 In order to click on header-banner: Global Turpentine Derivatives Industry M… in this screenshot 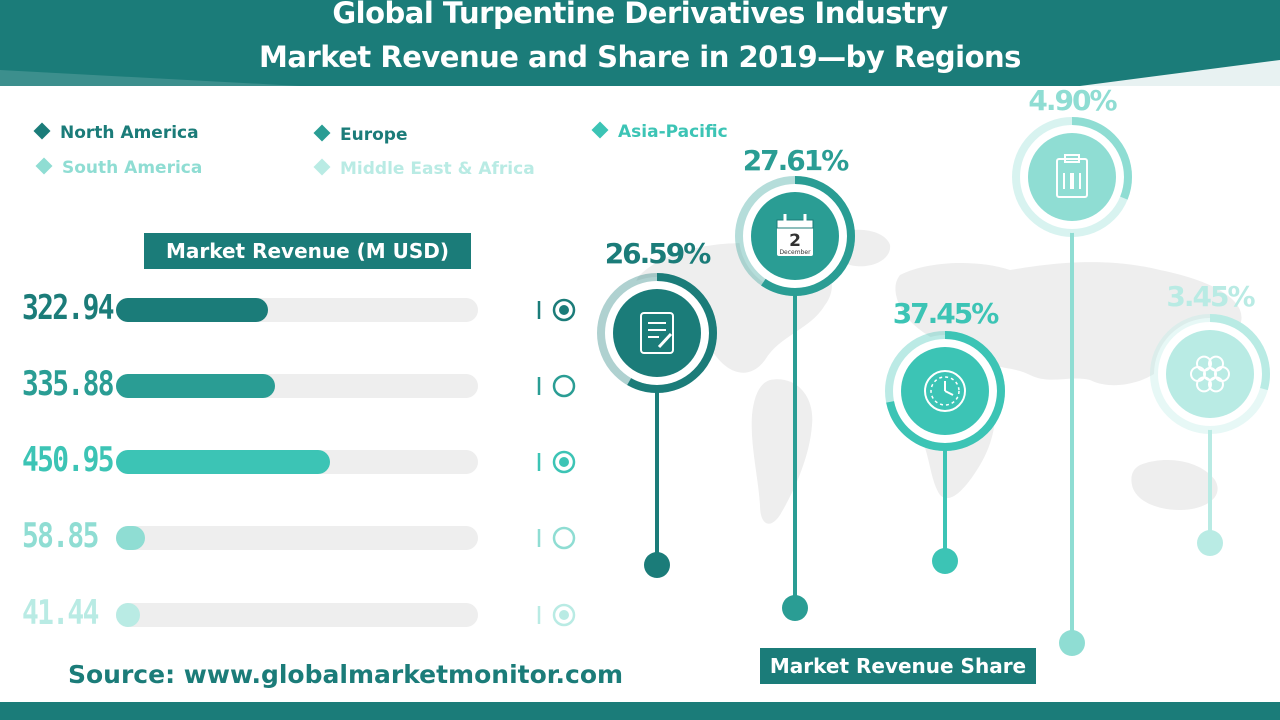, I will do `click(640, 43)`.